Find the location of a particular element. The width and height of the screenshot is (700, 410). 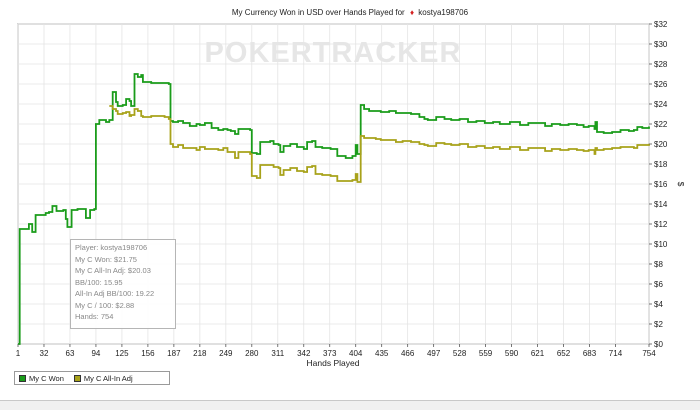

x-tick-label: 621 is located at coordinates (538, 353).